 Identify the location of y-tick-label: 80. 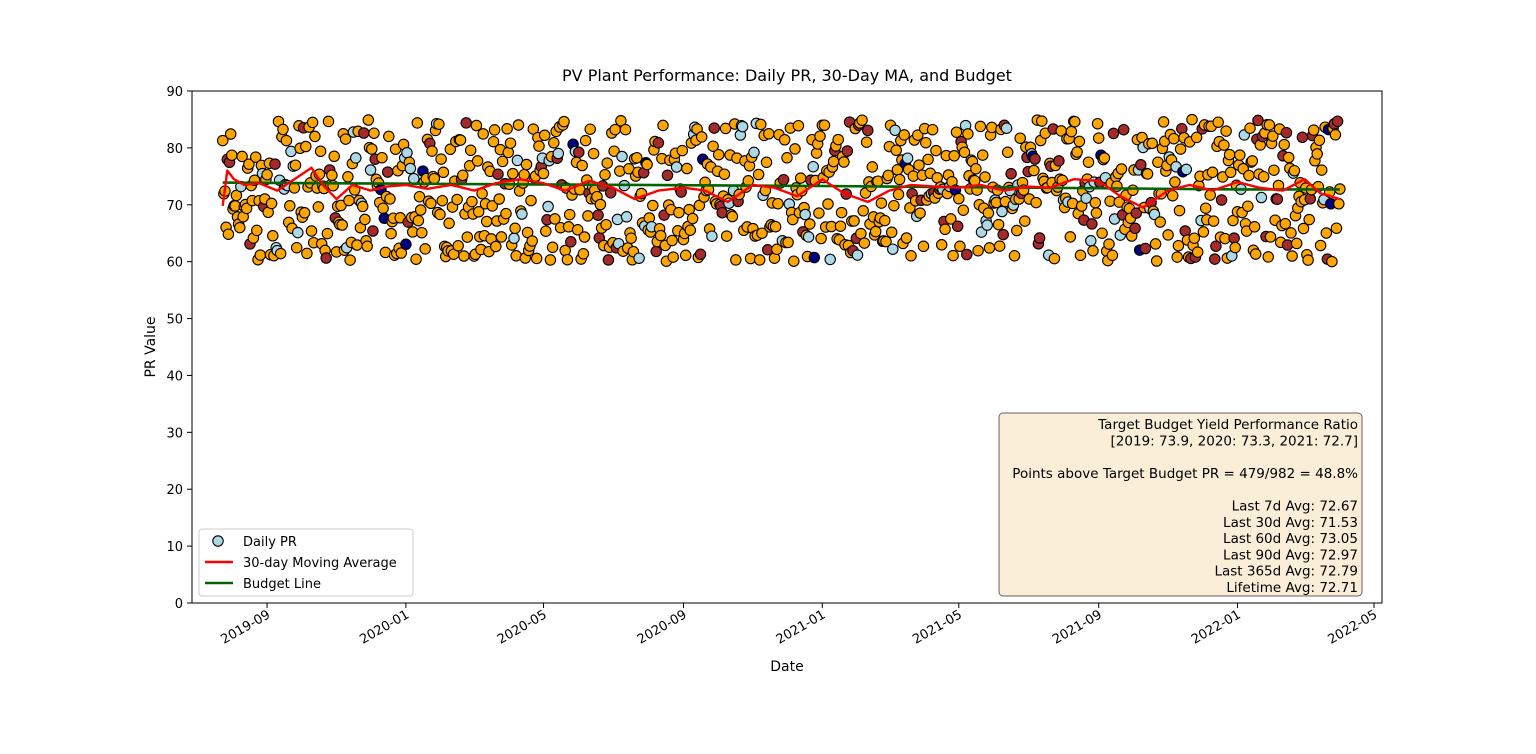
(174, 149).